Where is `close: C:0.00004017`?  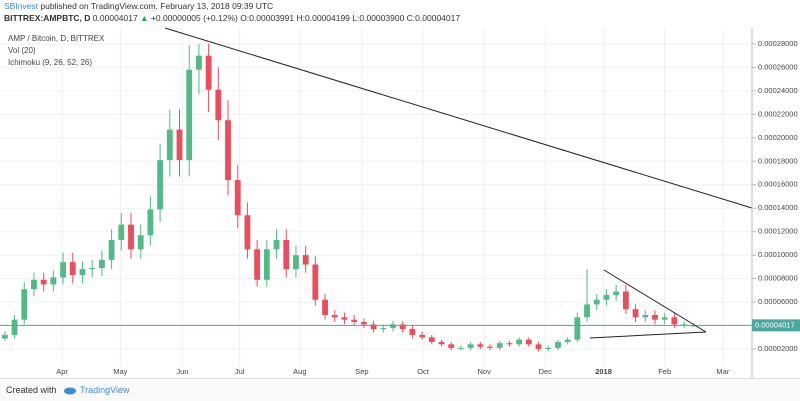 close: C:0.00004017 is located at coordinates (433, 18).